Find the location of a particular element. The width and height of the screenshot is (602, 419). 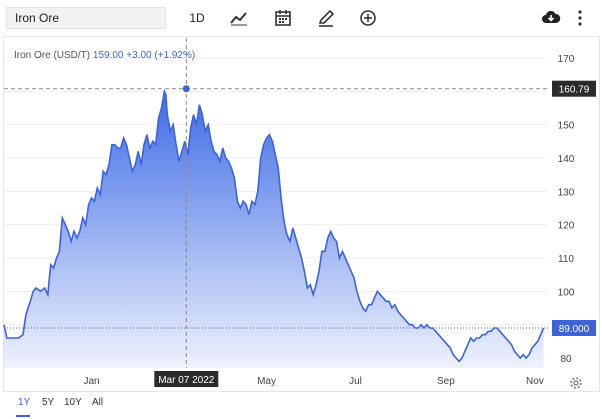

y-tick-label: 130 is located at coordinates (566, 192).